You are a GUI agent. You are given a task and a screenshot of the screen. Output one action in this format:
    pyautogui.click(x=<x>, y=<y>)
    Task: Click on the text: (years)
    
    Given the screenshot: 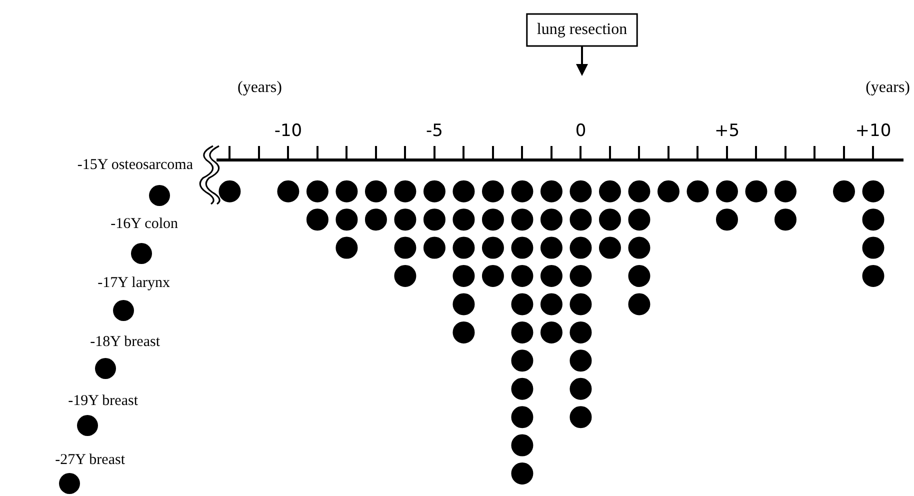 What is the action you would take?
    pyautogui.click(x=888, y=87)
    